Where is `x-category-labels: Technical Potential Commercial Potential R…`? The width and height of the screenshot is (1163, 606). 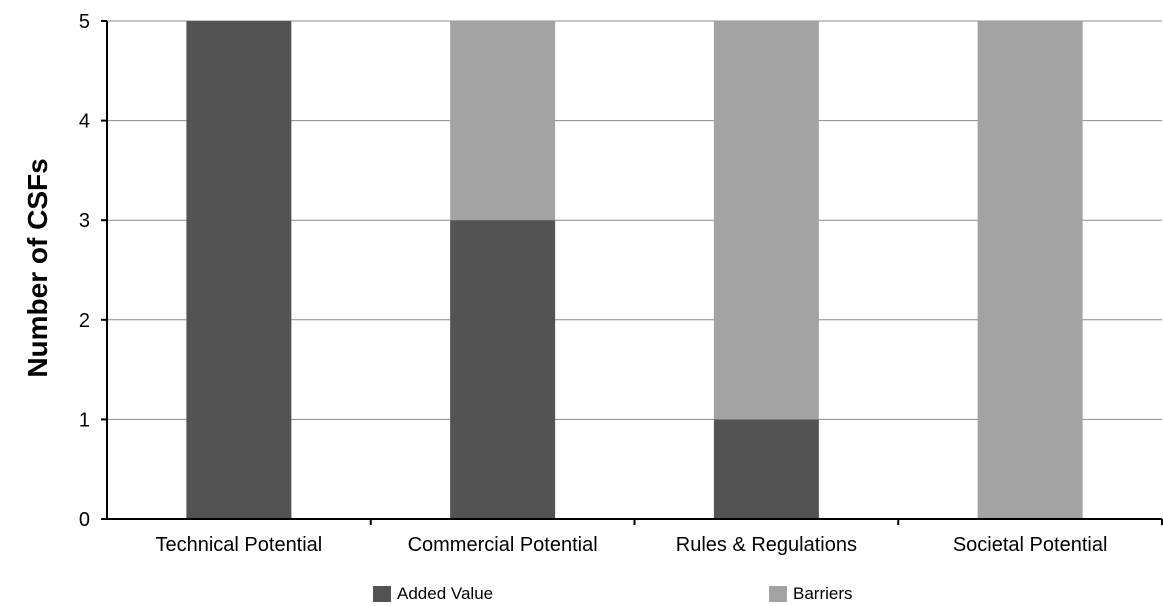
x-category-labels: Technical Potential Commercial Potential R… is located at coordinates (631, 545).